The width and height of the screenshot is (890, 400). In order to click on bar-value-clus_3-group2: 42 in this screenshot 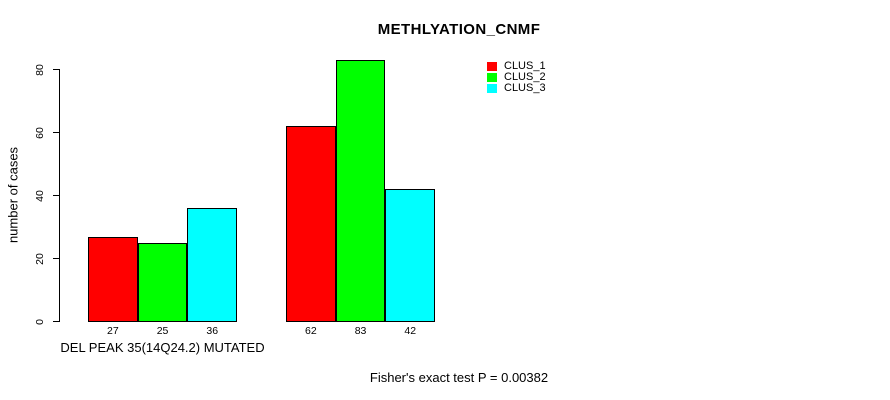, I will do `click(410, 331)`.